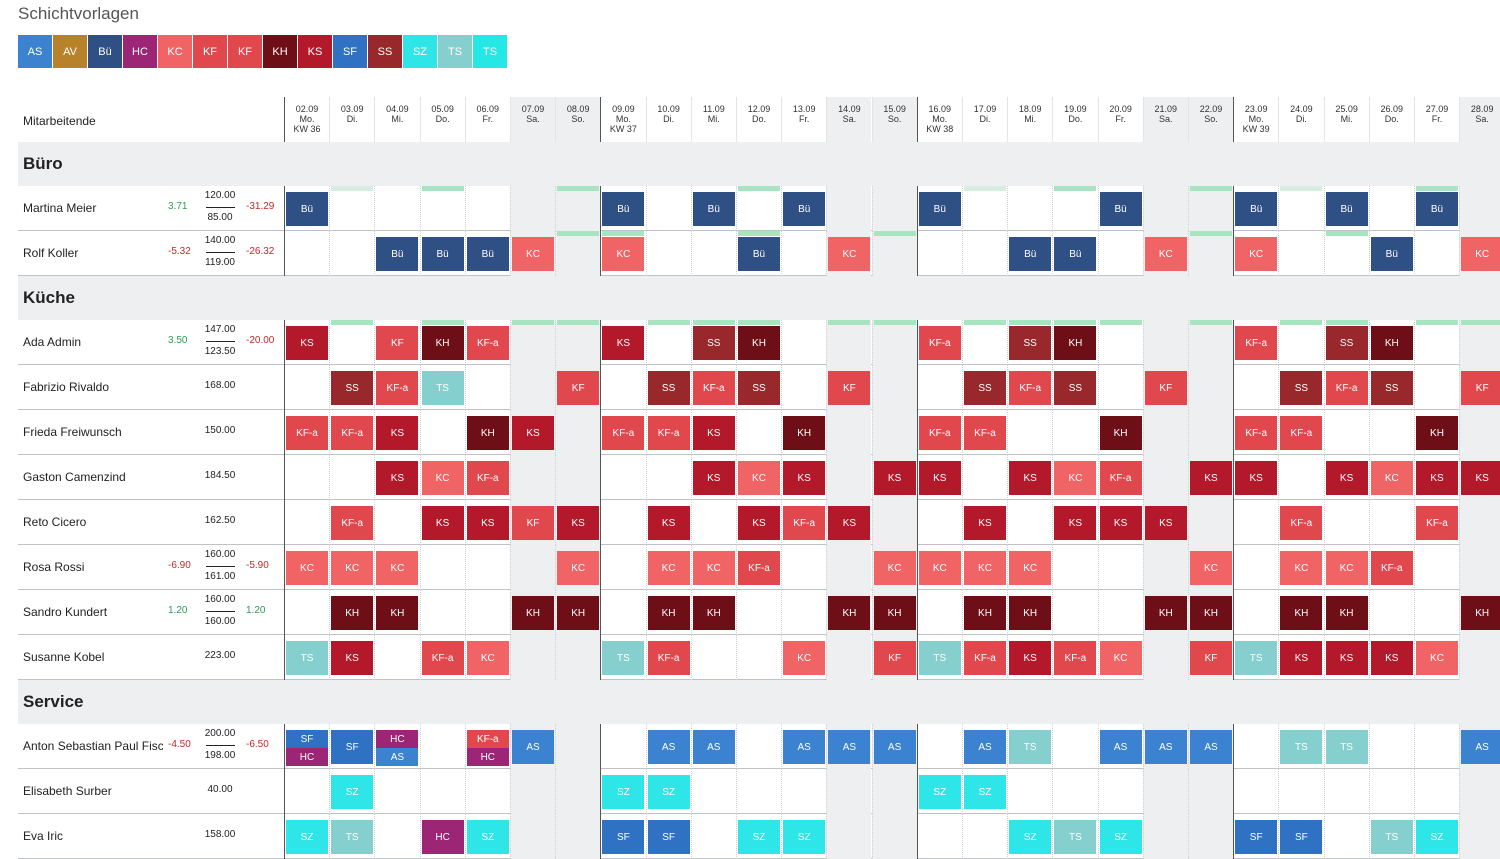  What do you see at coordinates (397, 739) in the screenshot?
I see `shift-hc-block: HC` at bounding box center [397, 739].